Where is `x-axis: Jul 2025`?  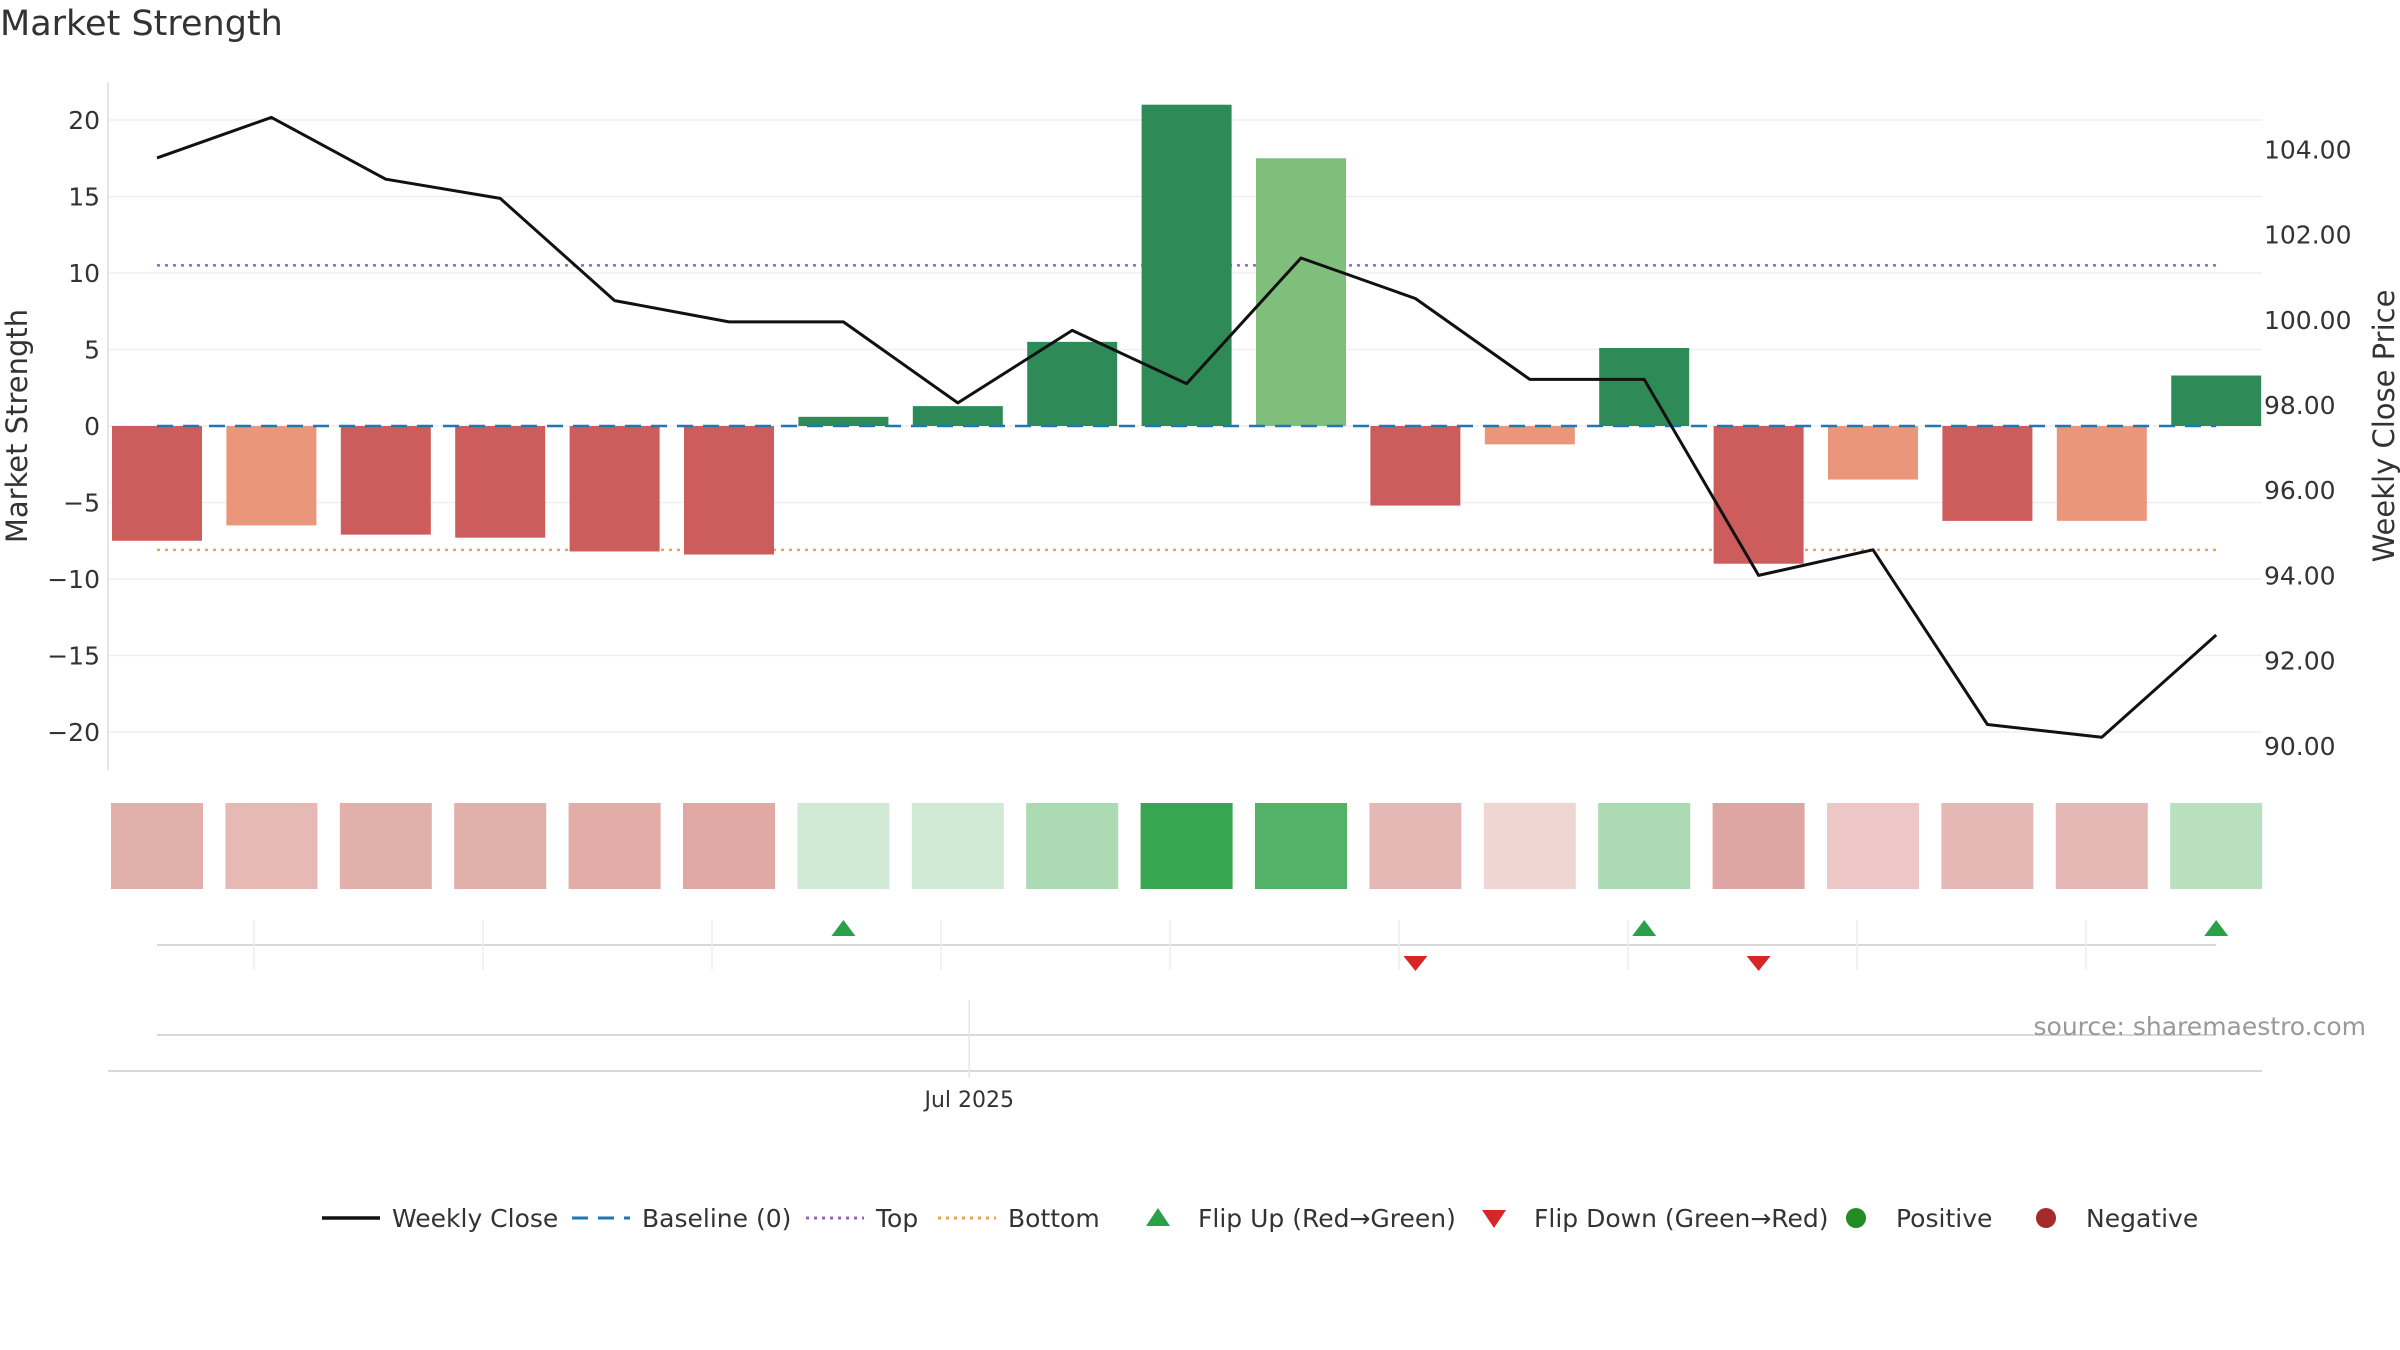
x-axis: Jul 2025 is located at coordinates (1185, 1056).